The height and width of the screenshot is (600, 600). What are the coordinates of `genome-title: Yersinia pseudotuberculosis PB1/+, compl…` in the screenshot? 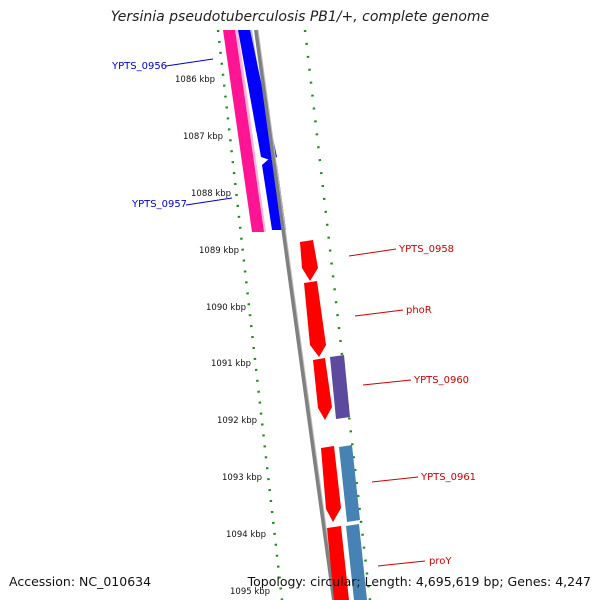 It's located at (300, 17).